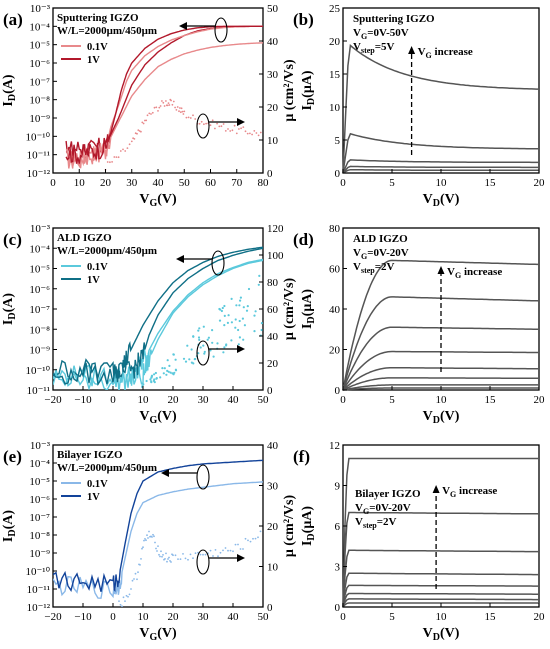 This screenshot has height=649, width=550. What do you see at coordinates (275, 229) in the screenshot?
I see `y2-tick-label: 120` at bounding box center [275, 229].